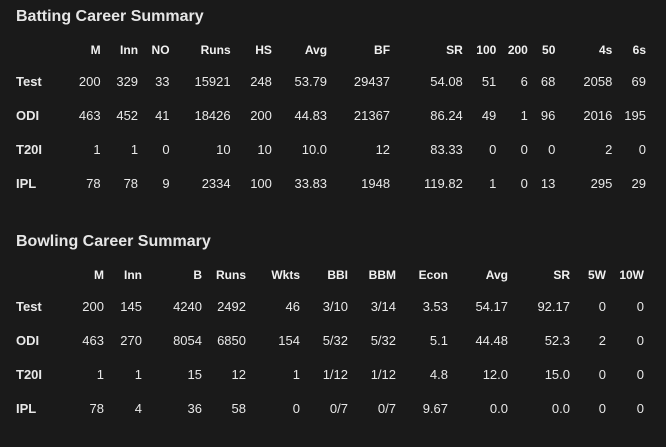 The height and width of the screenshot is (447, 666). What do you see at coordinates (35, 275) in the screenshot?
I see `bowling-header-format` at bounding box center [35, 275].